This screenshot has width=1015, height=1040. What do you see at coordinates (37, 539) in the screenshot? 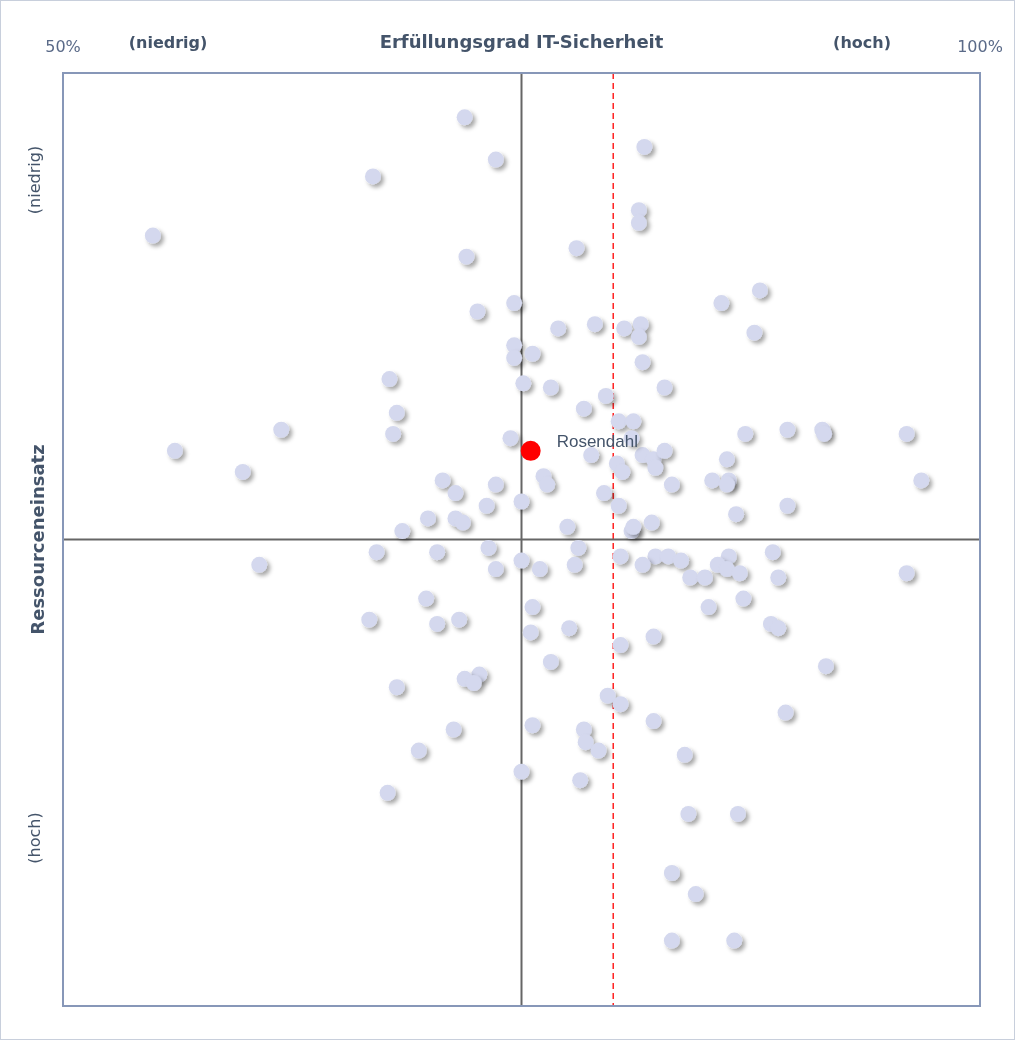
I see `y-axis-title: Ressourceneinsatz` at bounding box center [37, 539].